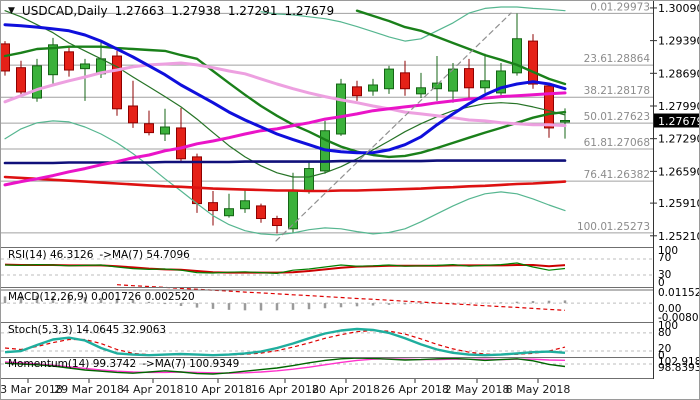  Describe the element at coordinates (32, 389) in the screenshot. I see `date-axis-label: 23 Mar 2018` at that location.